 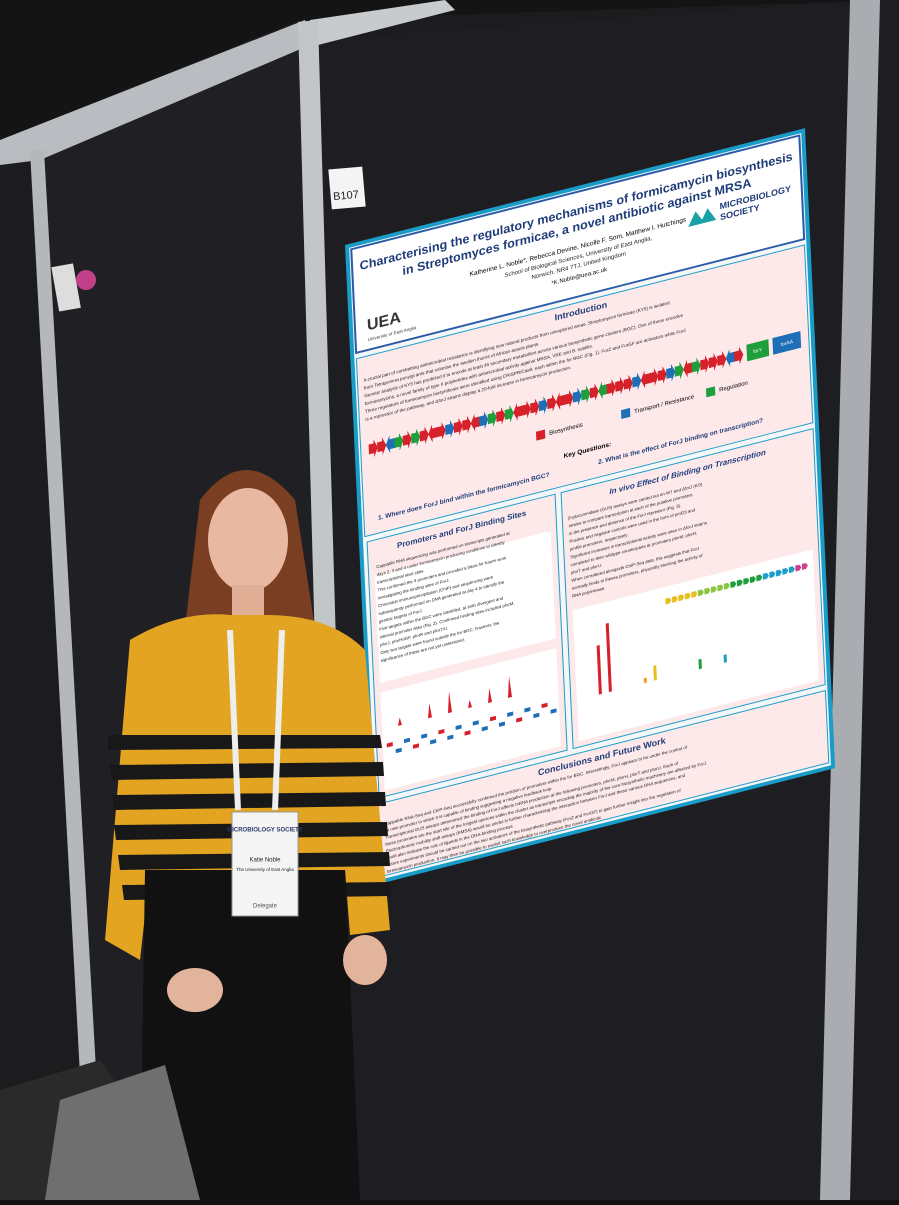 What do you see at coordinates (347, 188) in the screenshot?
I see `booth-sign` at bounding box center [347, 188].